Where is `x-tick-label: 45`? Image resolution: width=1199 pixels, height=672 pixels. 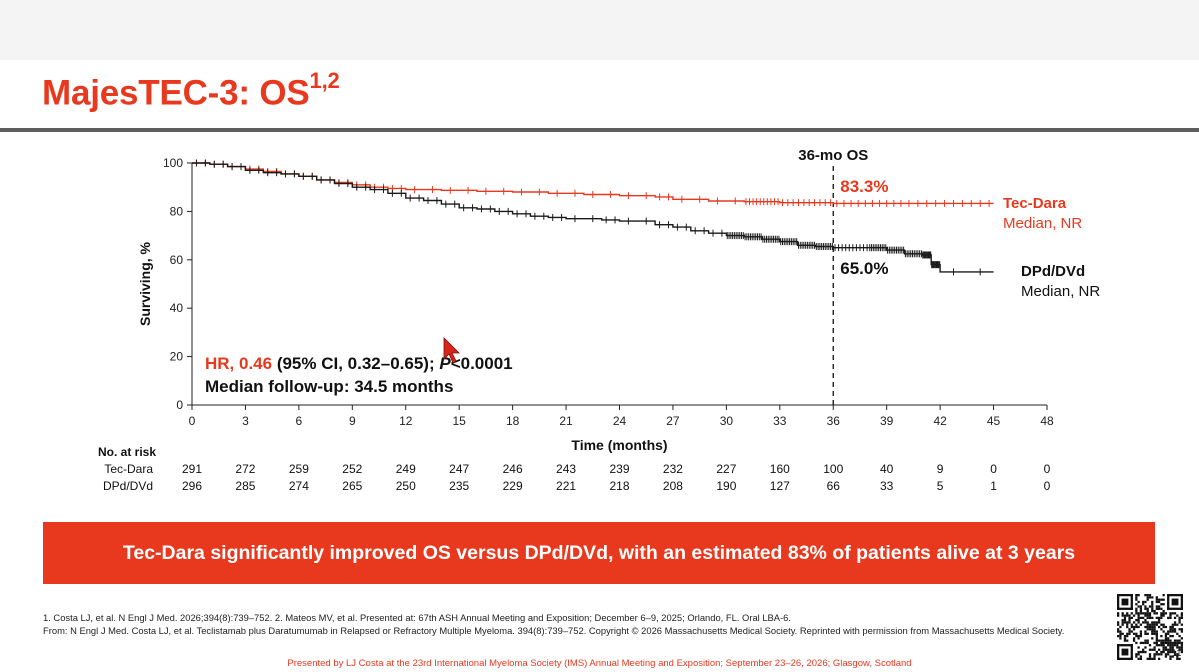
x-tick-label: 45 is located at coordinates (994, 421).